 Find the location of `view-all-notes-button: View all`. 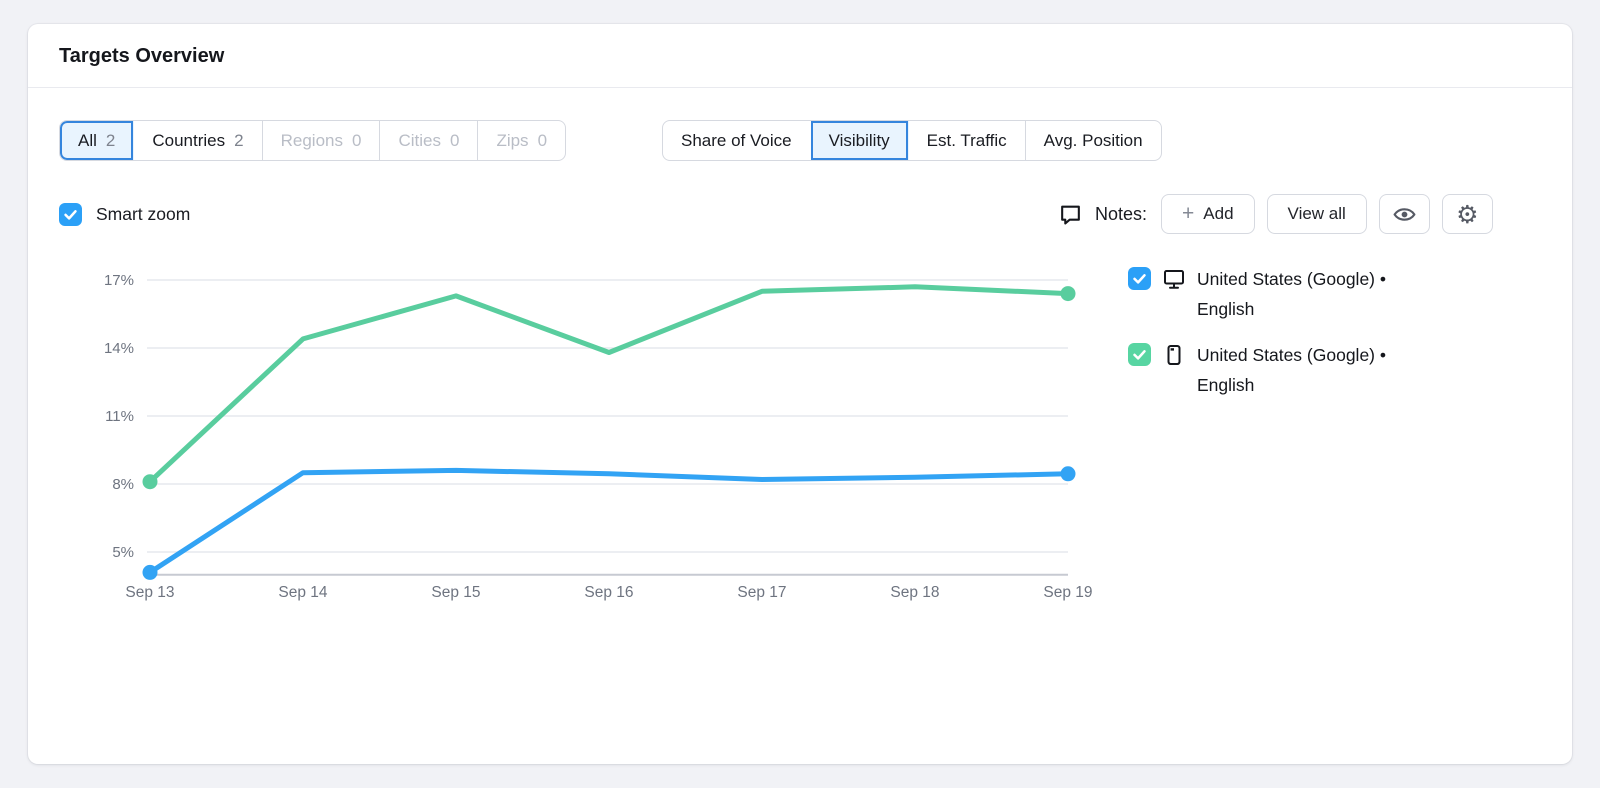

view-all-notes-button: View all is located at coordinates (1316, 214).